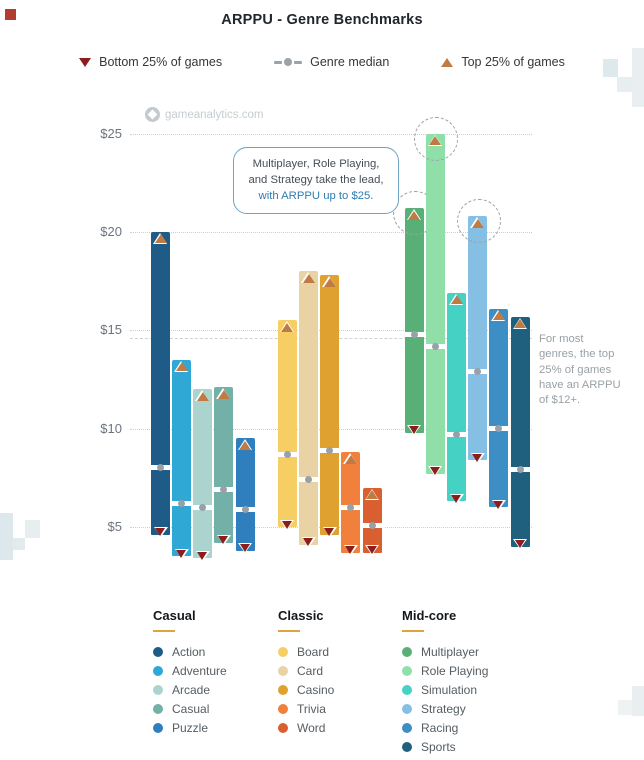 The width and height of the screenshot is (644, 760). I want to click on legend-item-board: Board, so click(306, 651).